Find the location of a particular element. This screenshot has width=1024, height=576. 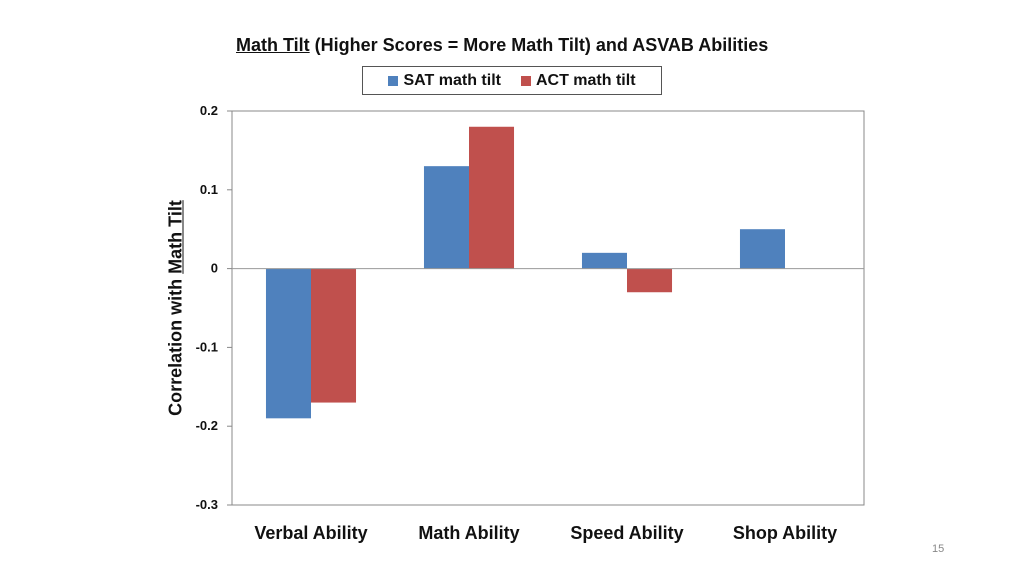

y-tick-label: -0.2 is located at coordinates (207, 425).